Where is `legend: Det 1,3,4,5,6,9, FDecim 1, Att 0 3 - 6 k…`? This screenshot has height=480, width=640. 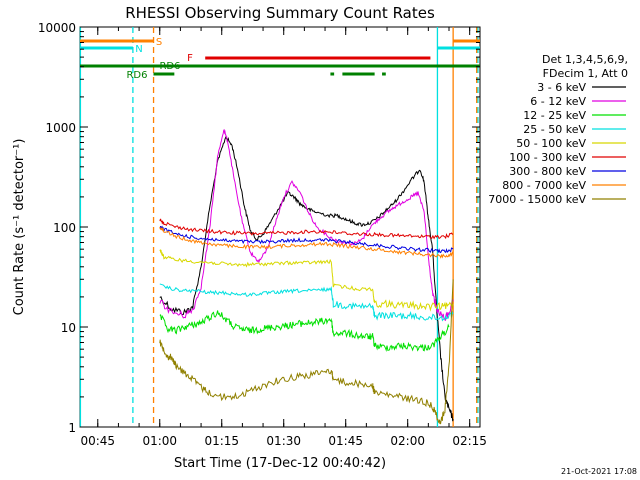
legend: Det 1,3,4,5,6,9, FDecim 1, Att 0 3 - 6 k… is located at coordinates (558, 129).